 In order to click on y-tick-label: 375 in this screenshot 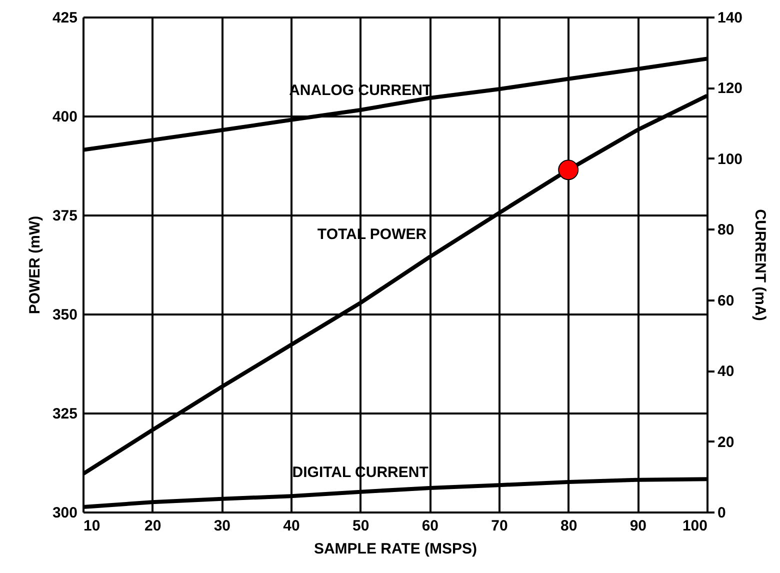, I will do `click(65, 216)`.